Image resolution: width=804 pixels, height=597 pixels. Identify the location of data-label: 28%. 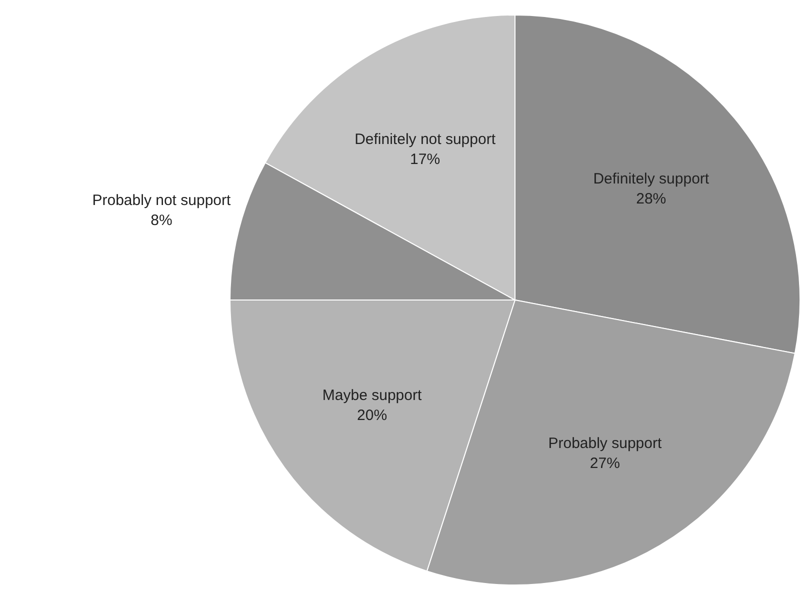
(651, 199).